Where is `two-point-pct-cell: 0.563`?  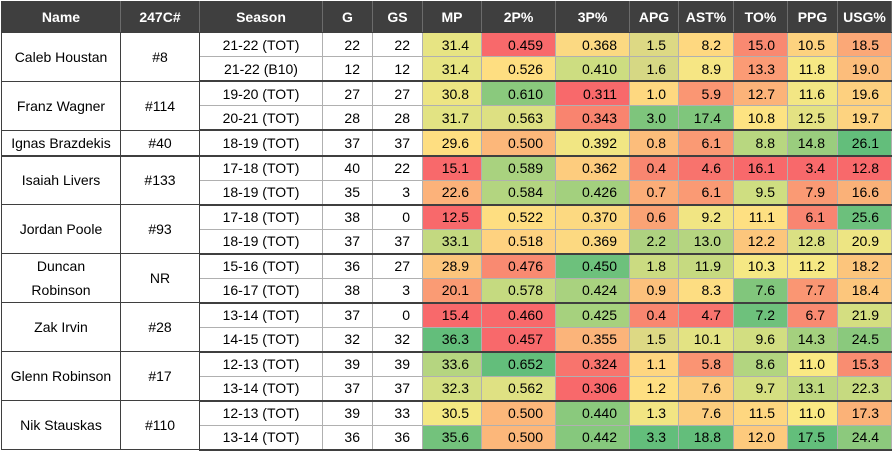 two-point-pct-cell: 0.563 is located at coordinates (518, 118).